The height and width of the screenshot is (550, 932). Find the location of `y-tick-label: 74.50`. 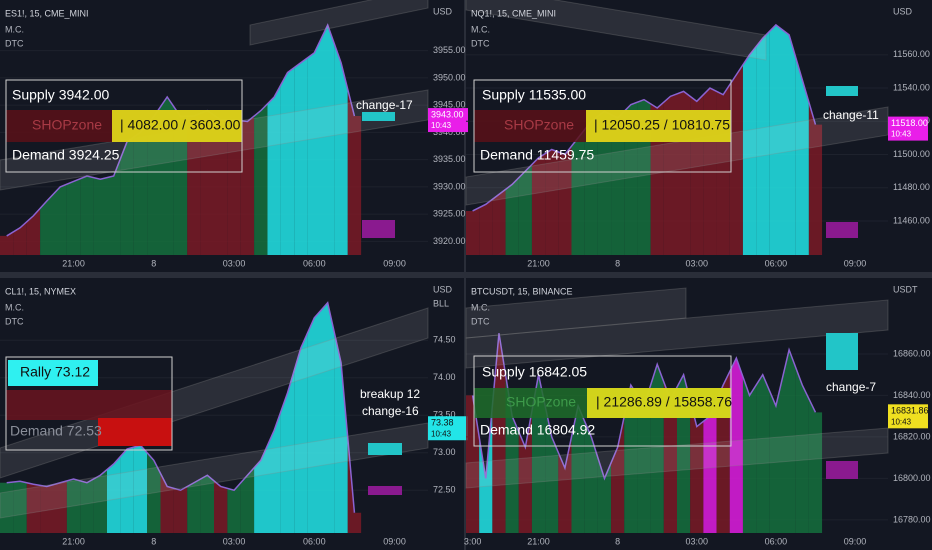

y-tick-label: 74.50 is located at coordinates (444, 340).